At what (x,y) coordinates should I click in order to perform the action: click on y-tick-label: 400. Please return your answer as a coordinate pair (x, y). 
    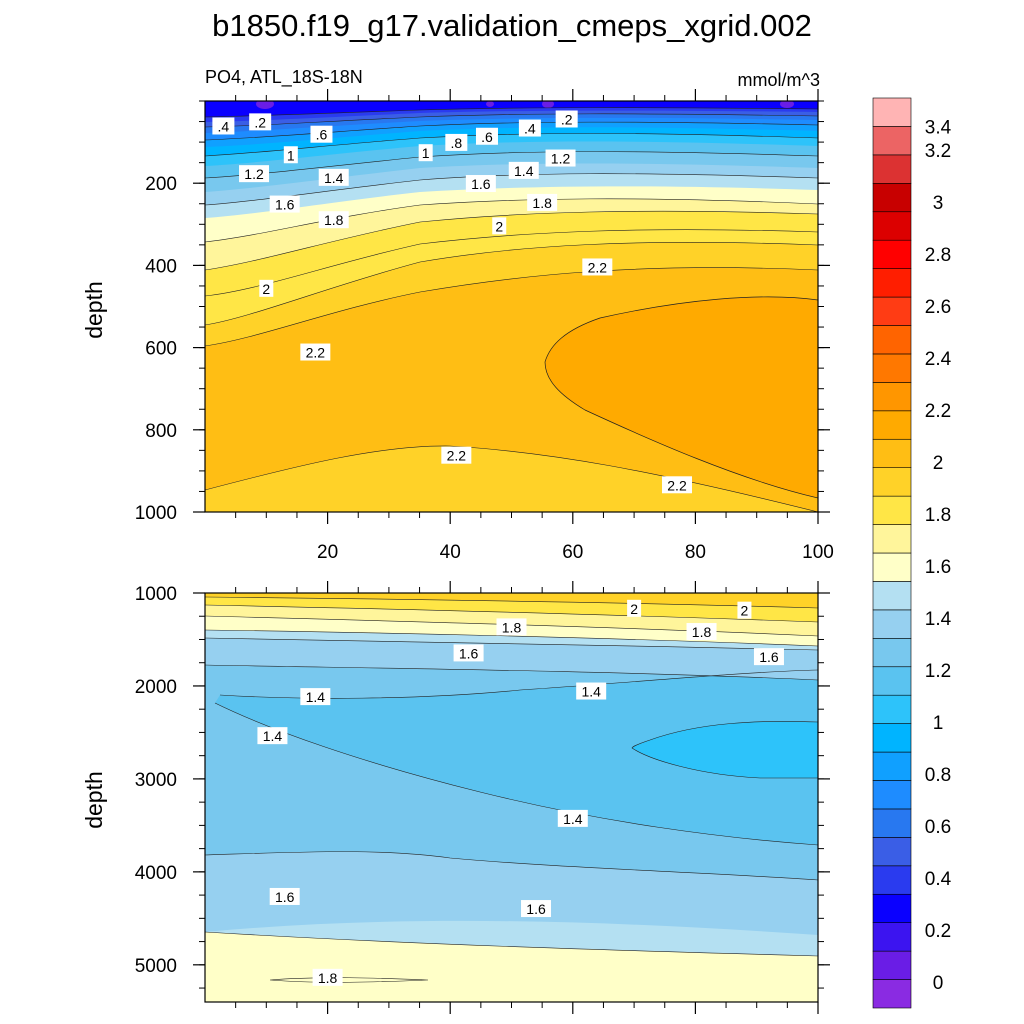
    Looking at the image, I should click on (161, 266).